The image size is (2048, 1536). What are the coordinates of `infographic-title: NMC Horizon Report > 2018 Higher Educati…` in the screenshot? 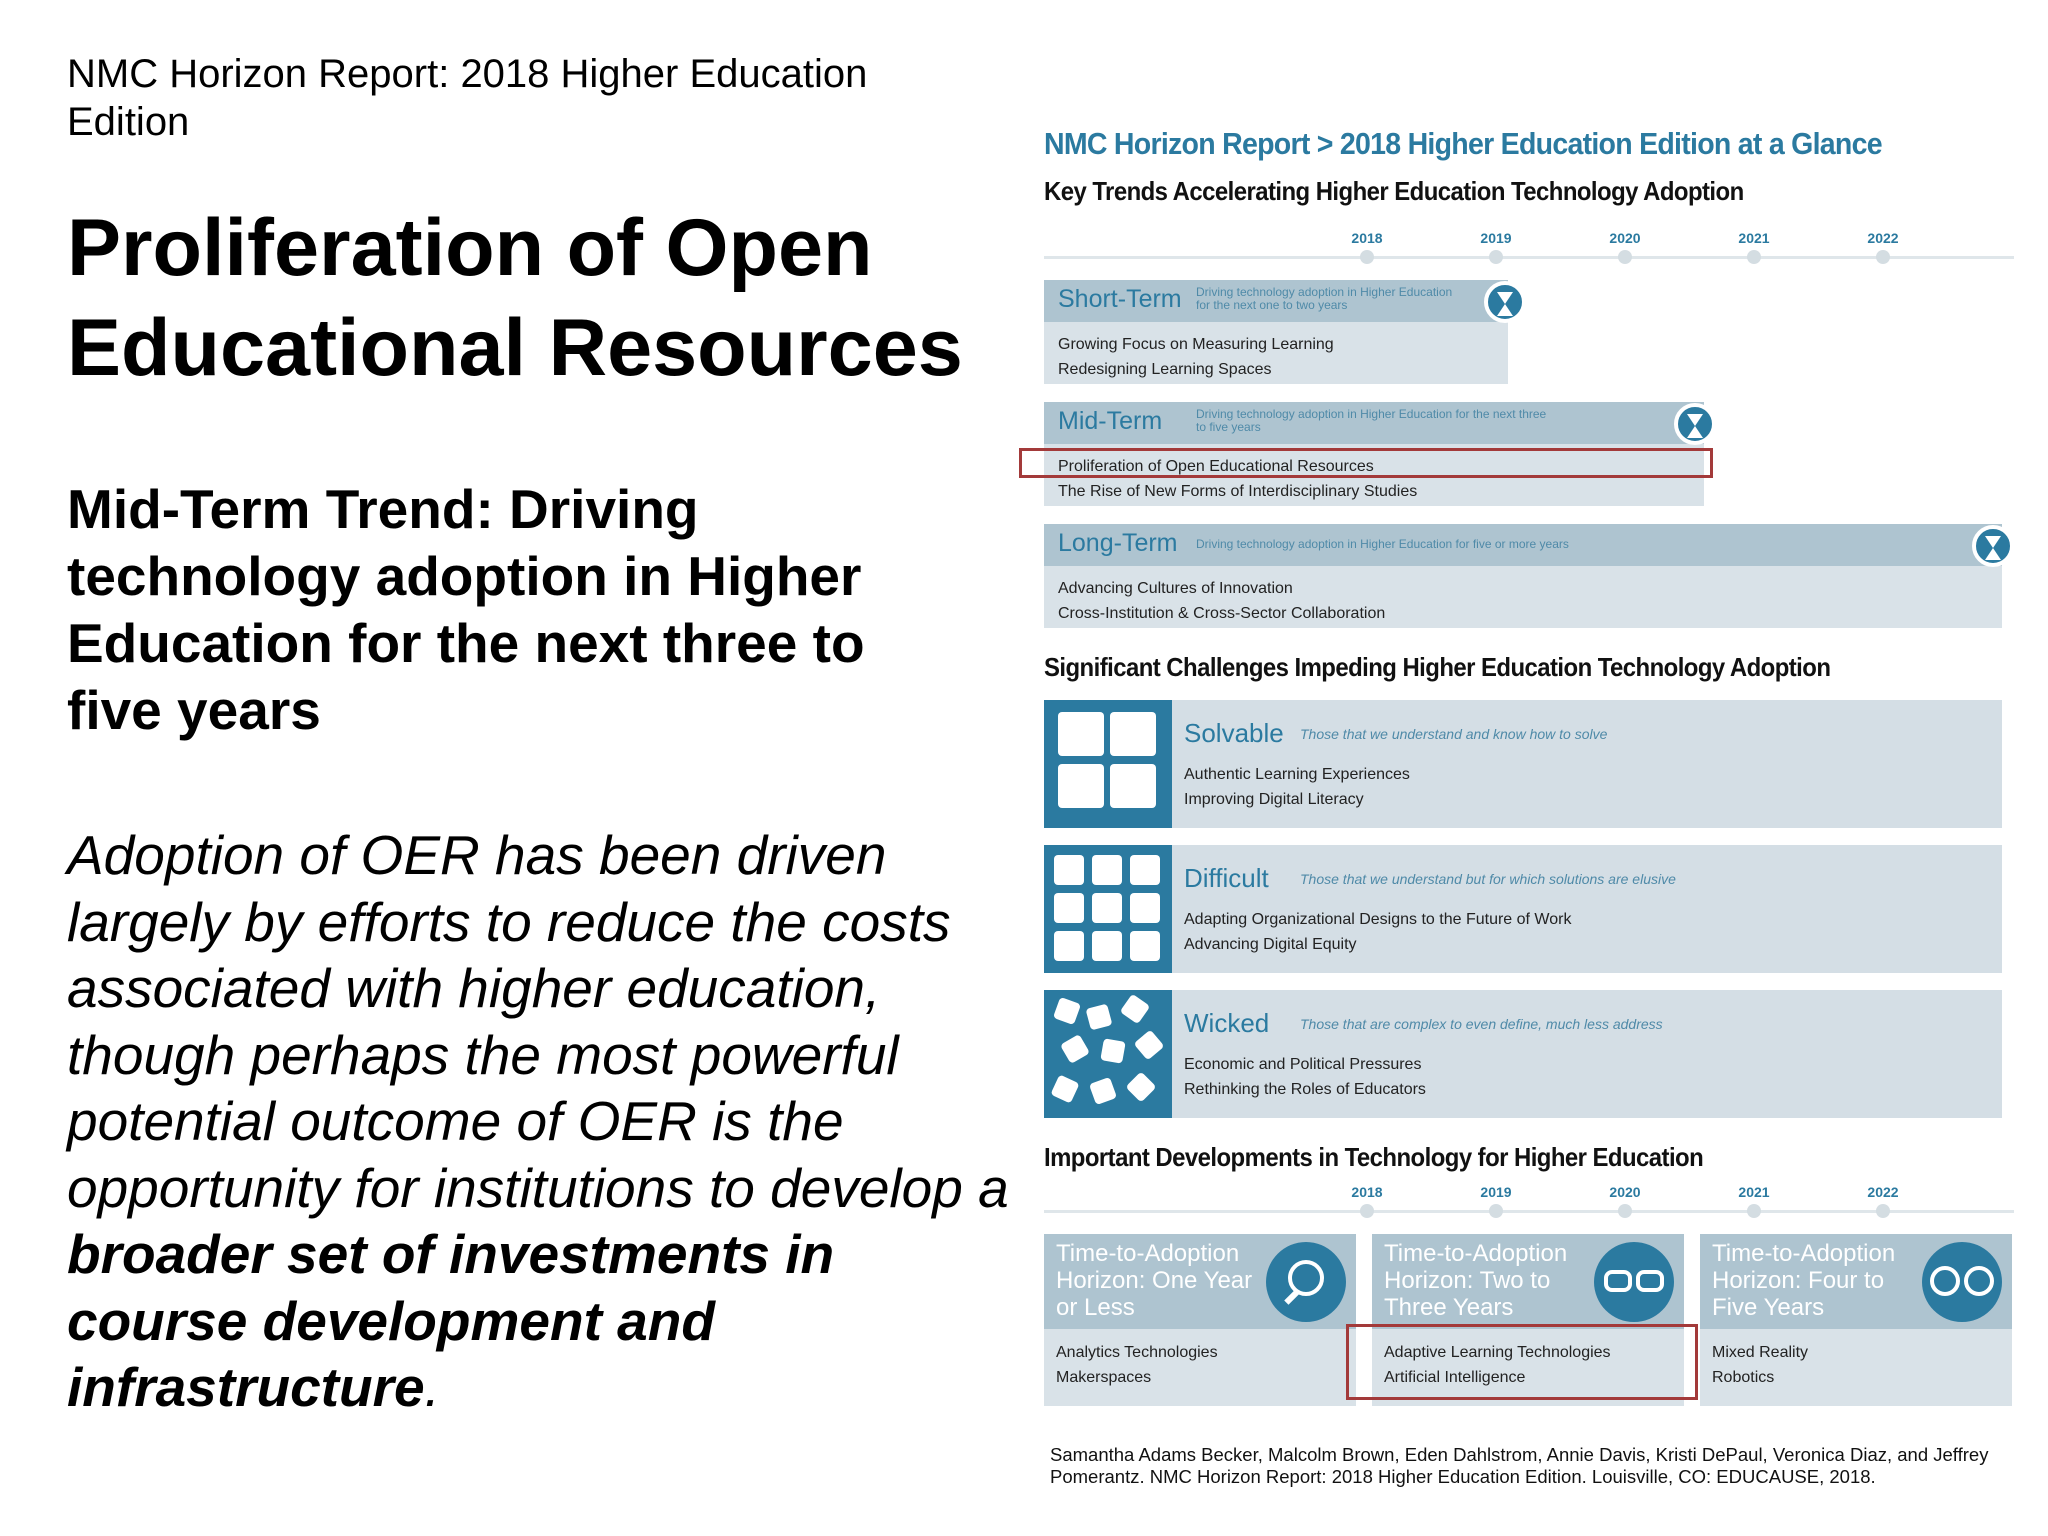 It's located at (1463, 143).